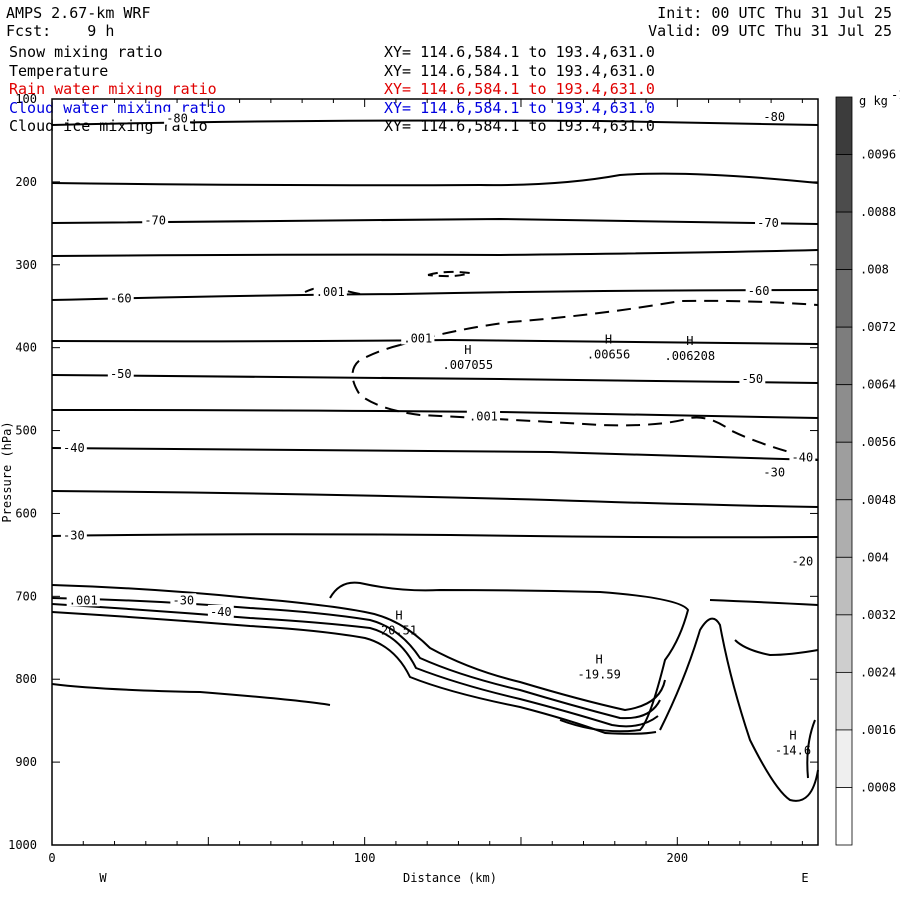 The height and width of the screenshot is (900, 900). I want to click on right-bump, so click(811, 749).